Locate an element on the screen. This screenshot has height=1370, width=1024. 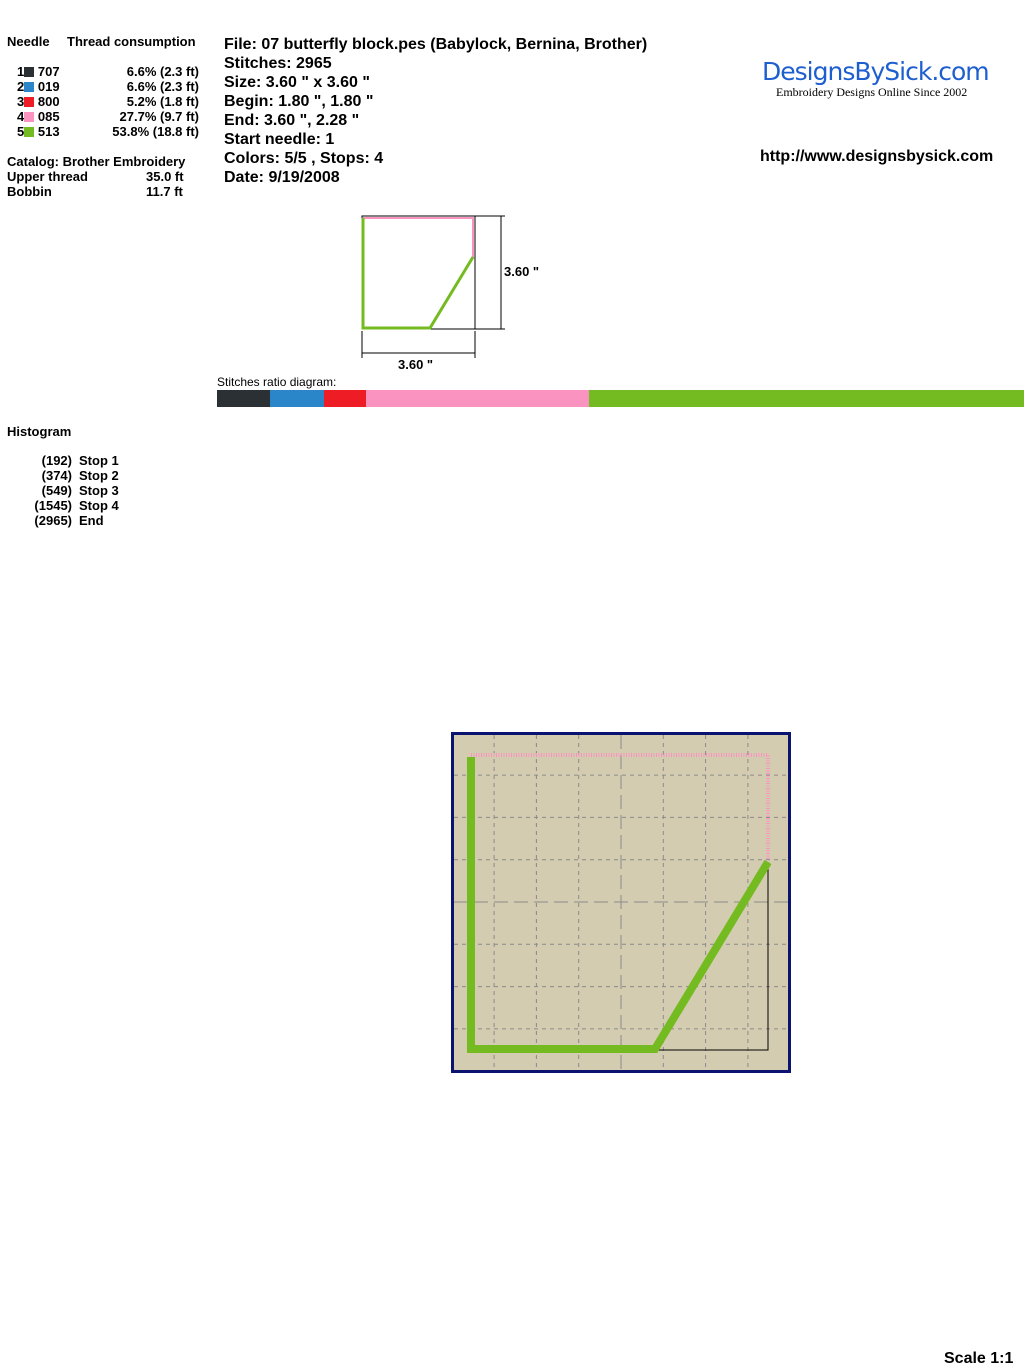
histogram-count: (192) is located at coordinates (56, 460).